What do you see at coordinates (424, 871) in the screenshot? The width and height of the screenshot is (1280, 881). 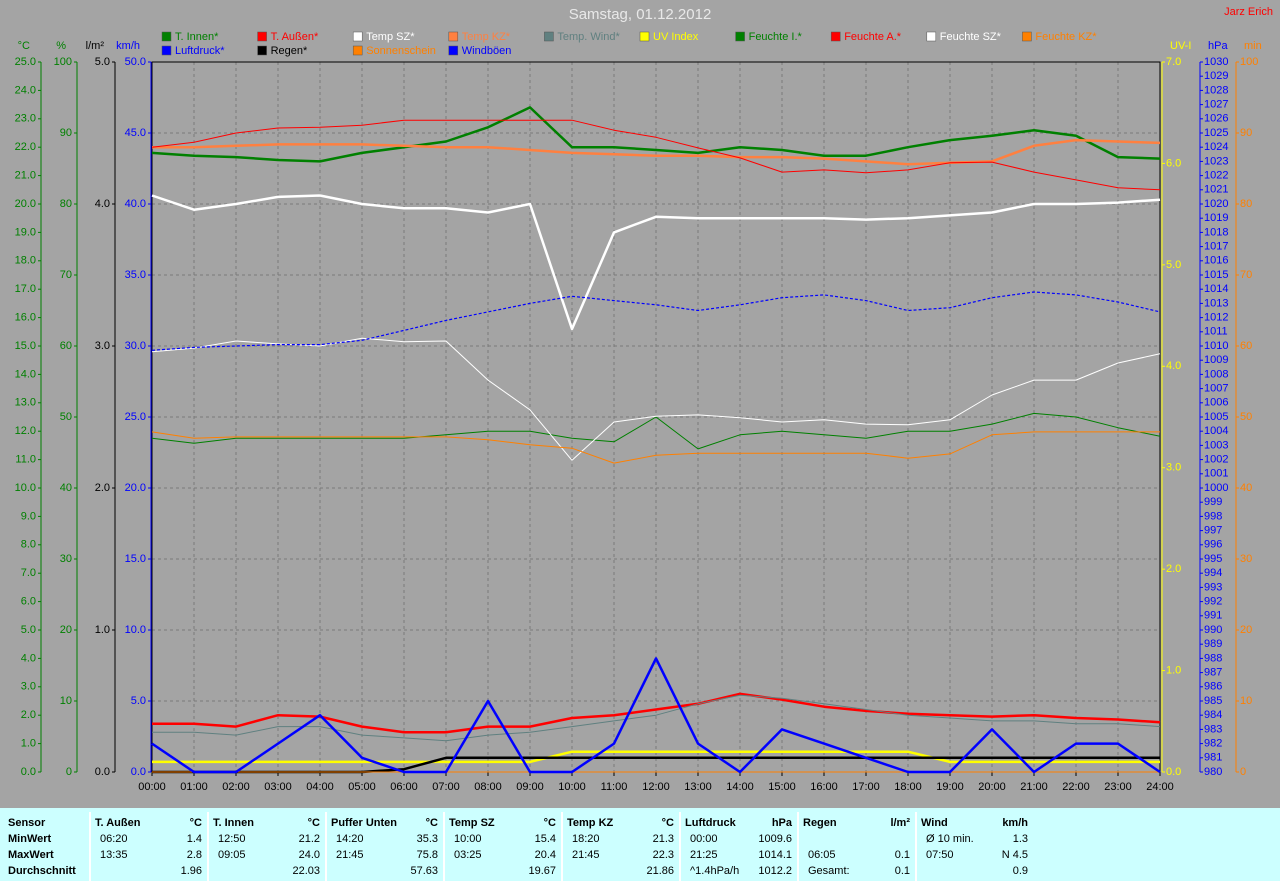 I see `cell-value: 57.63` at bounding box center [424, 871].